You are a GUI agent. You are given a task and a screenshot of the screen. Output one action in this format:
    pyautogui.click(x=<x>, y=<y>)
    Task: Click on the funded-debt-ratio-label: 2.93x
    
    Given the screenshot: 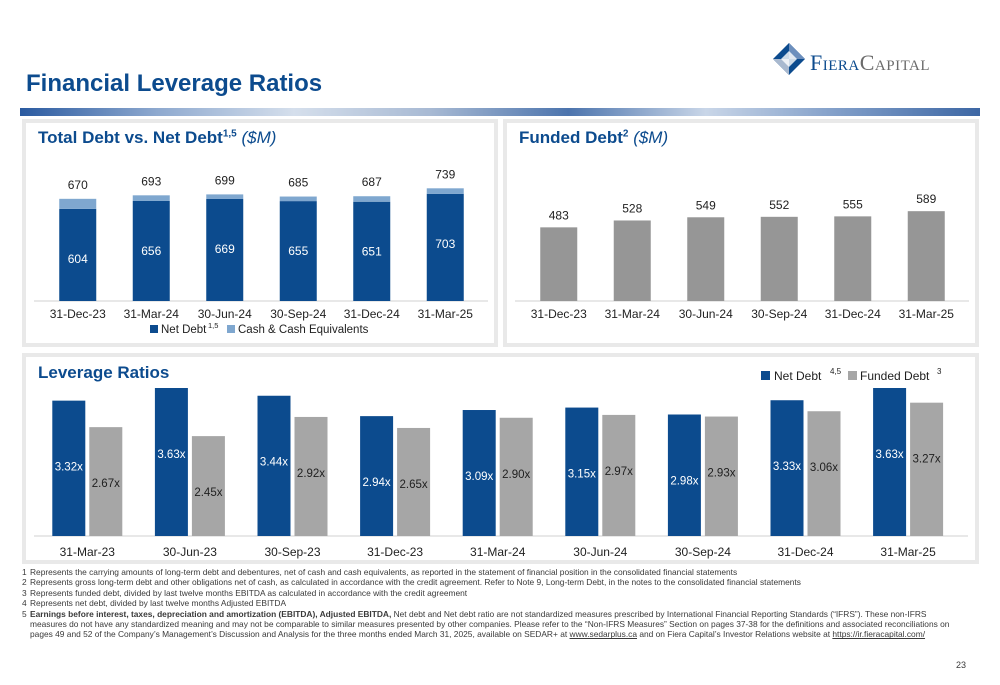 What is the action you would take?
    pyautogui.click(x=721, y=474)
    